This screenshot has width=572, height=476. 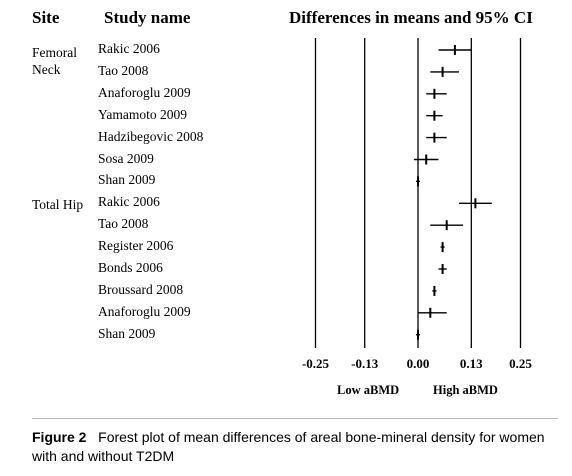 What do you see at coordinates (54, 61) in the screenshot?
I see `site-label-femoral-neck: Femoral Neck` at bounding box center [54, 61].